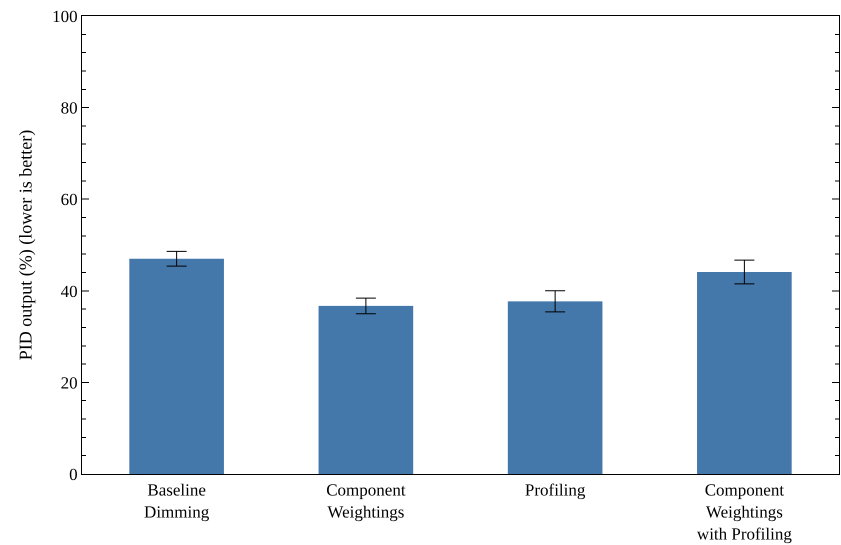 The height and width of the screenshot is (545, 841). I want to click on y-tick-label: 40, so click(69, 291).